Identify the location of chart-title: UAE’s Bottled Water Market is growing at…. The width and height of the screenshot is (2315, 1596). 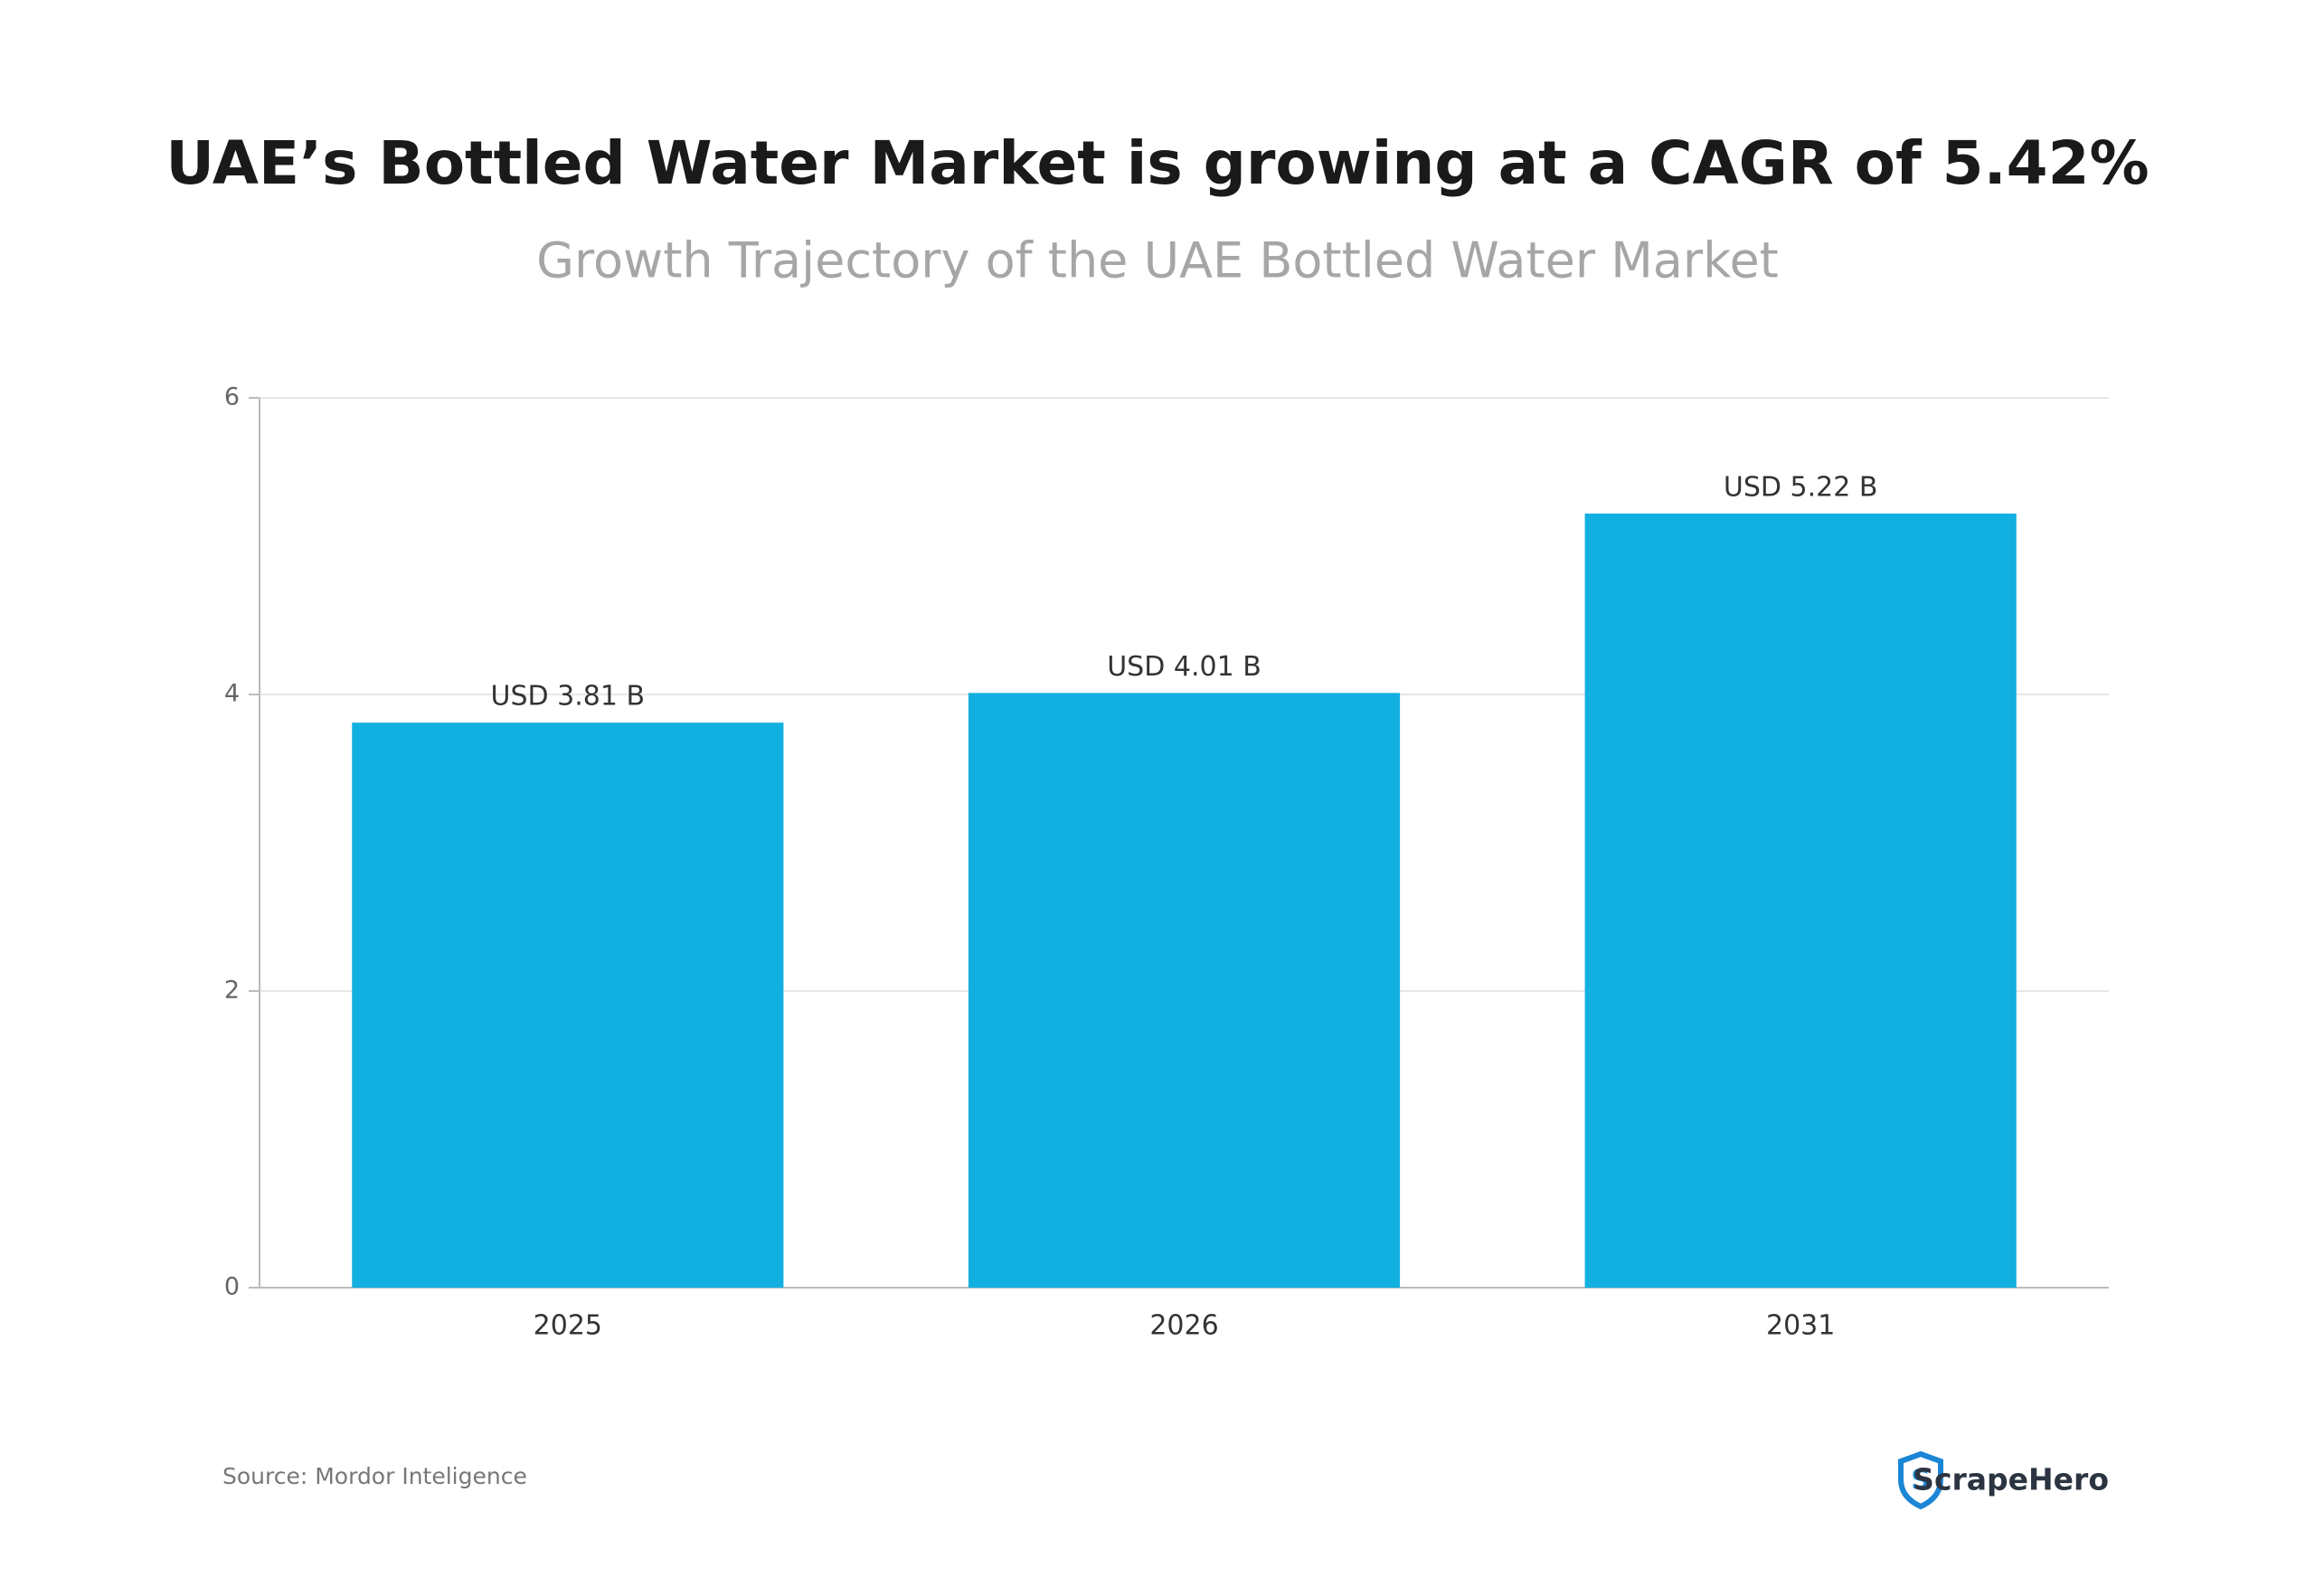
(1157, 163).